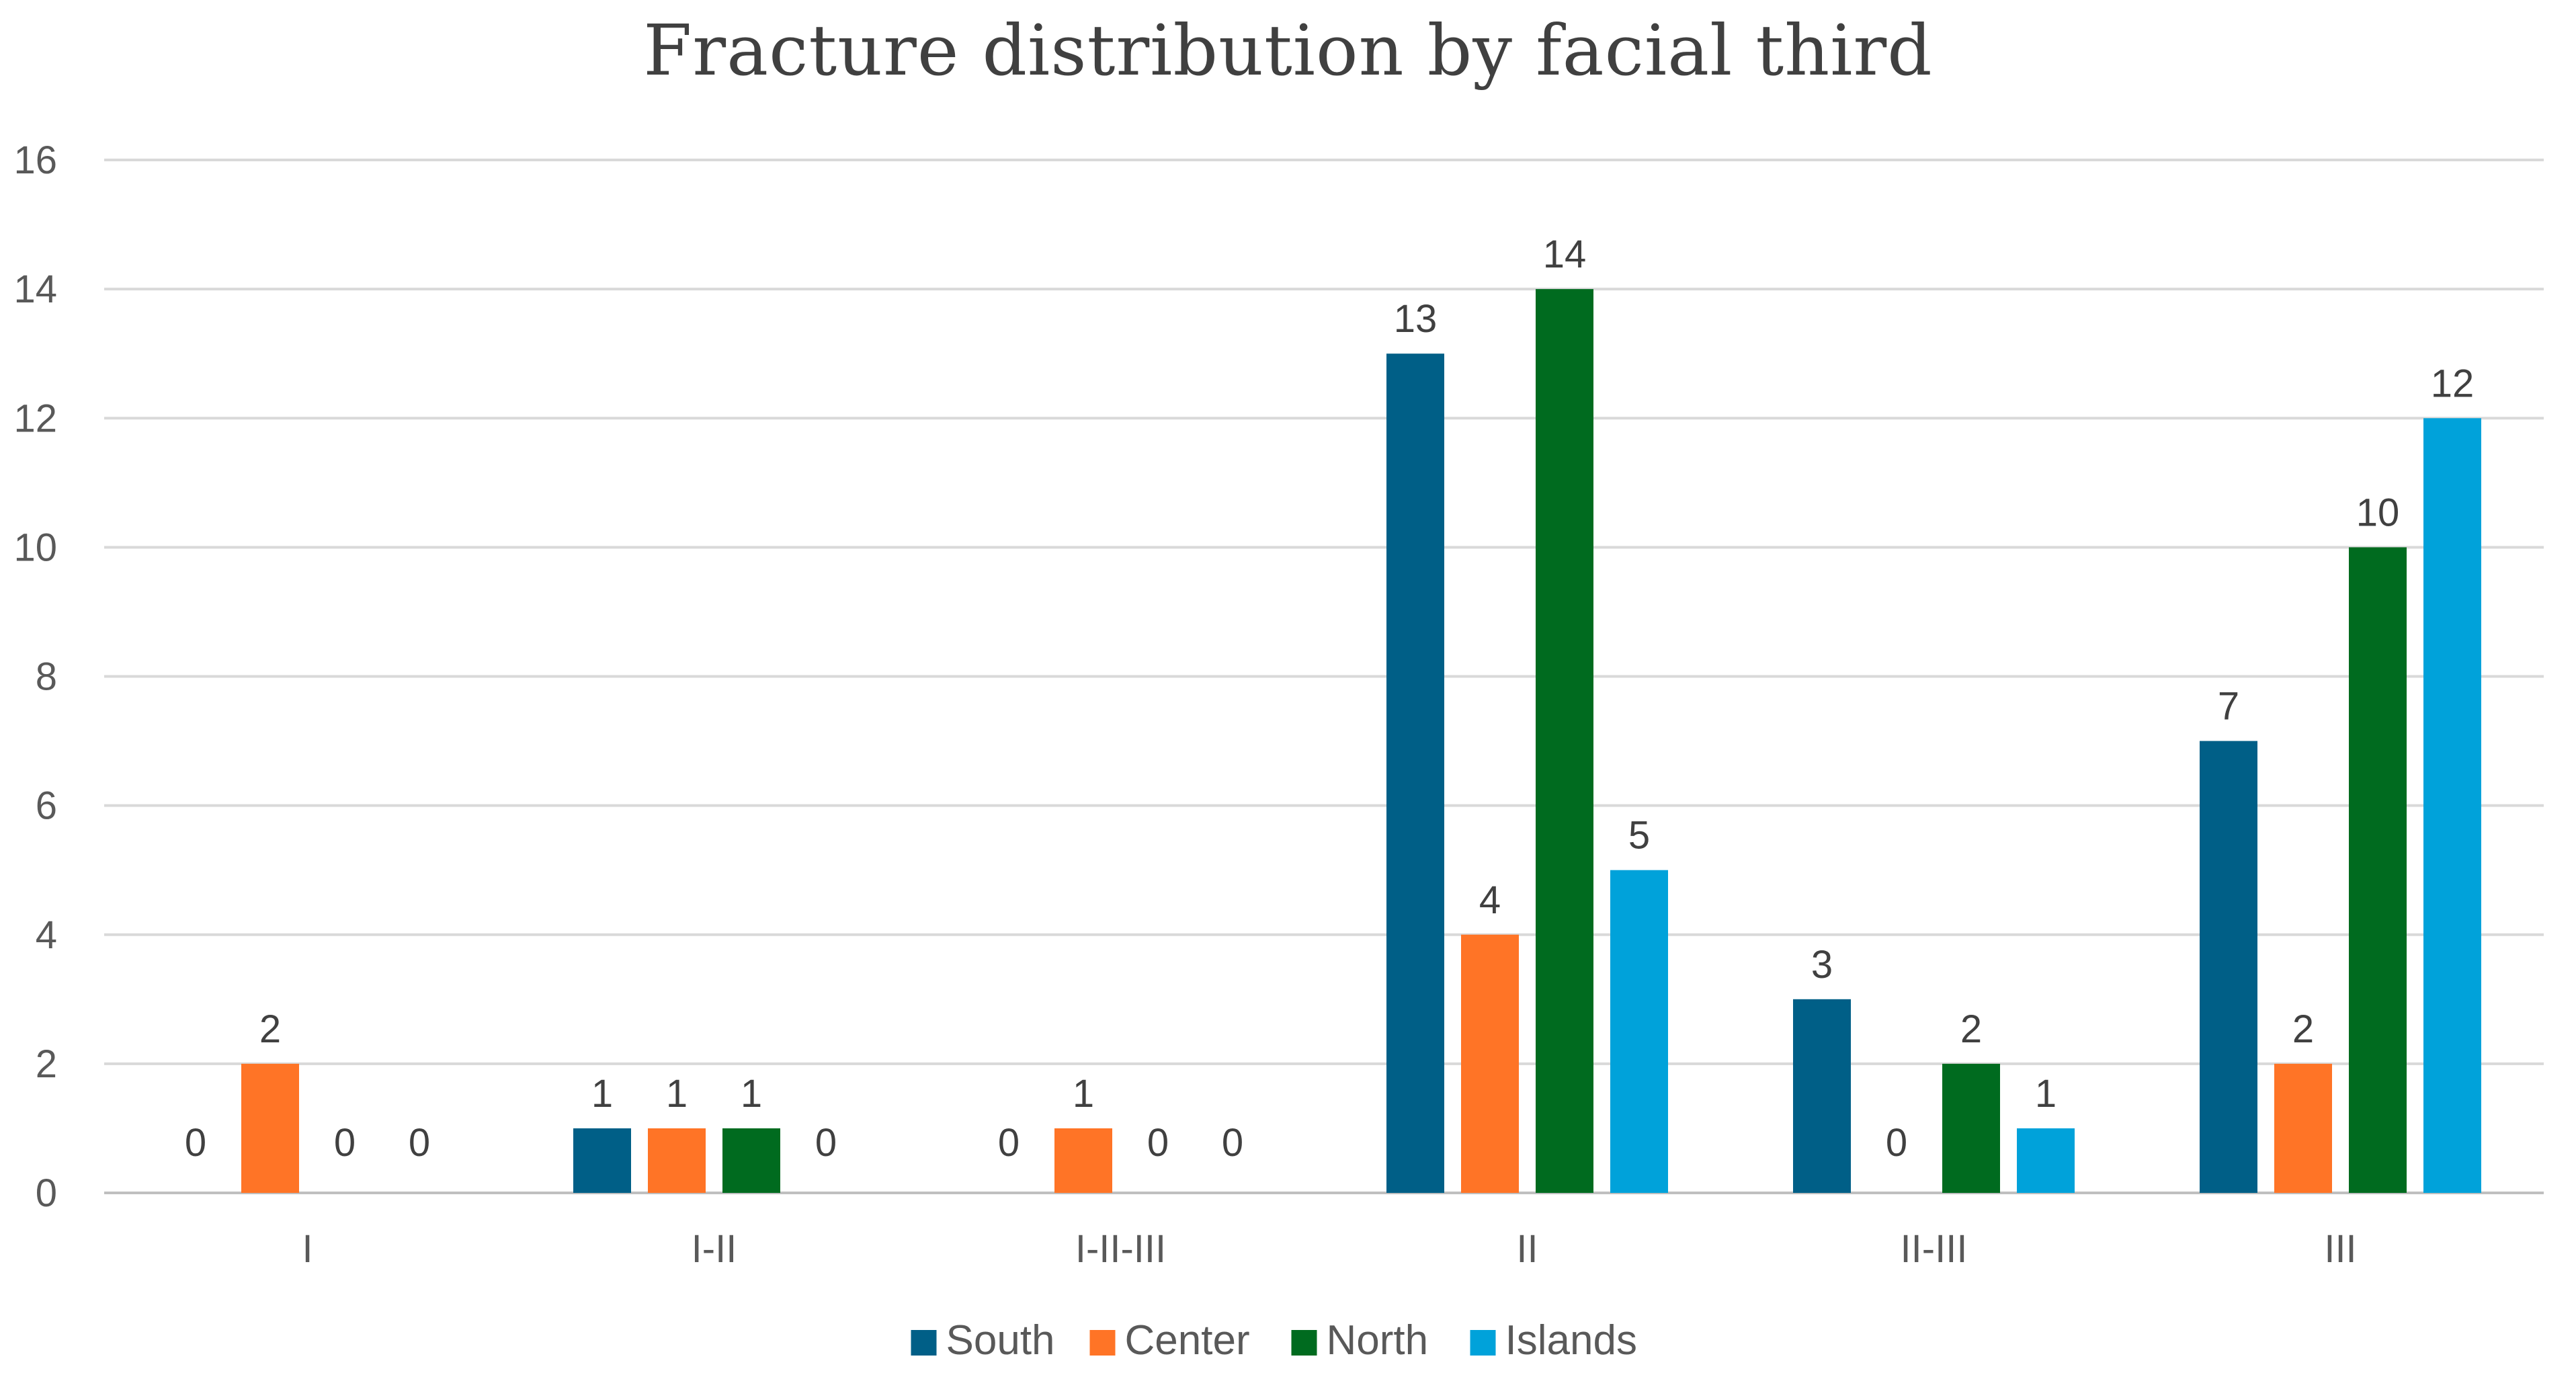 Image resolution: width=2576 pixels, height=1373 pixels. What do you see at coordinates (2228, 967) in the screenshot?
I see `bar-south-iii` at bounding box center [2228, 967].